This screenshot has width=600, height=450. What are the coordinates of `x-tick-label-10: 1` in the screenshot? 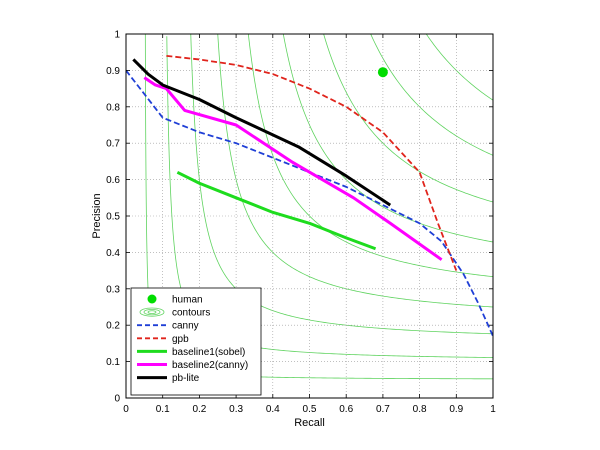 It's located at (493, 409).